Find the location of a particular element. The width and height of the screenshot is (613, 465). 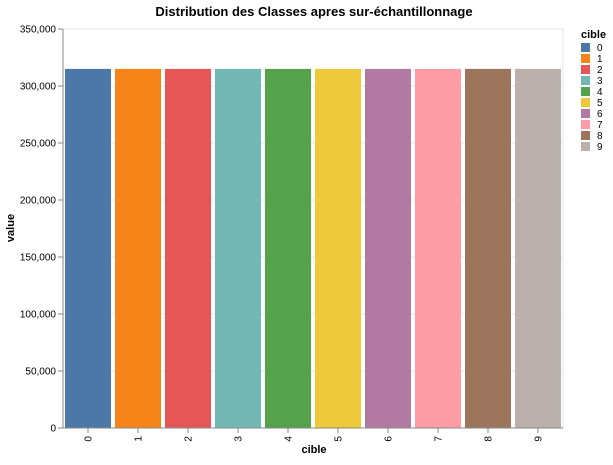

x-tick-label: 2 is located at coordinates (189, 439).